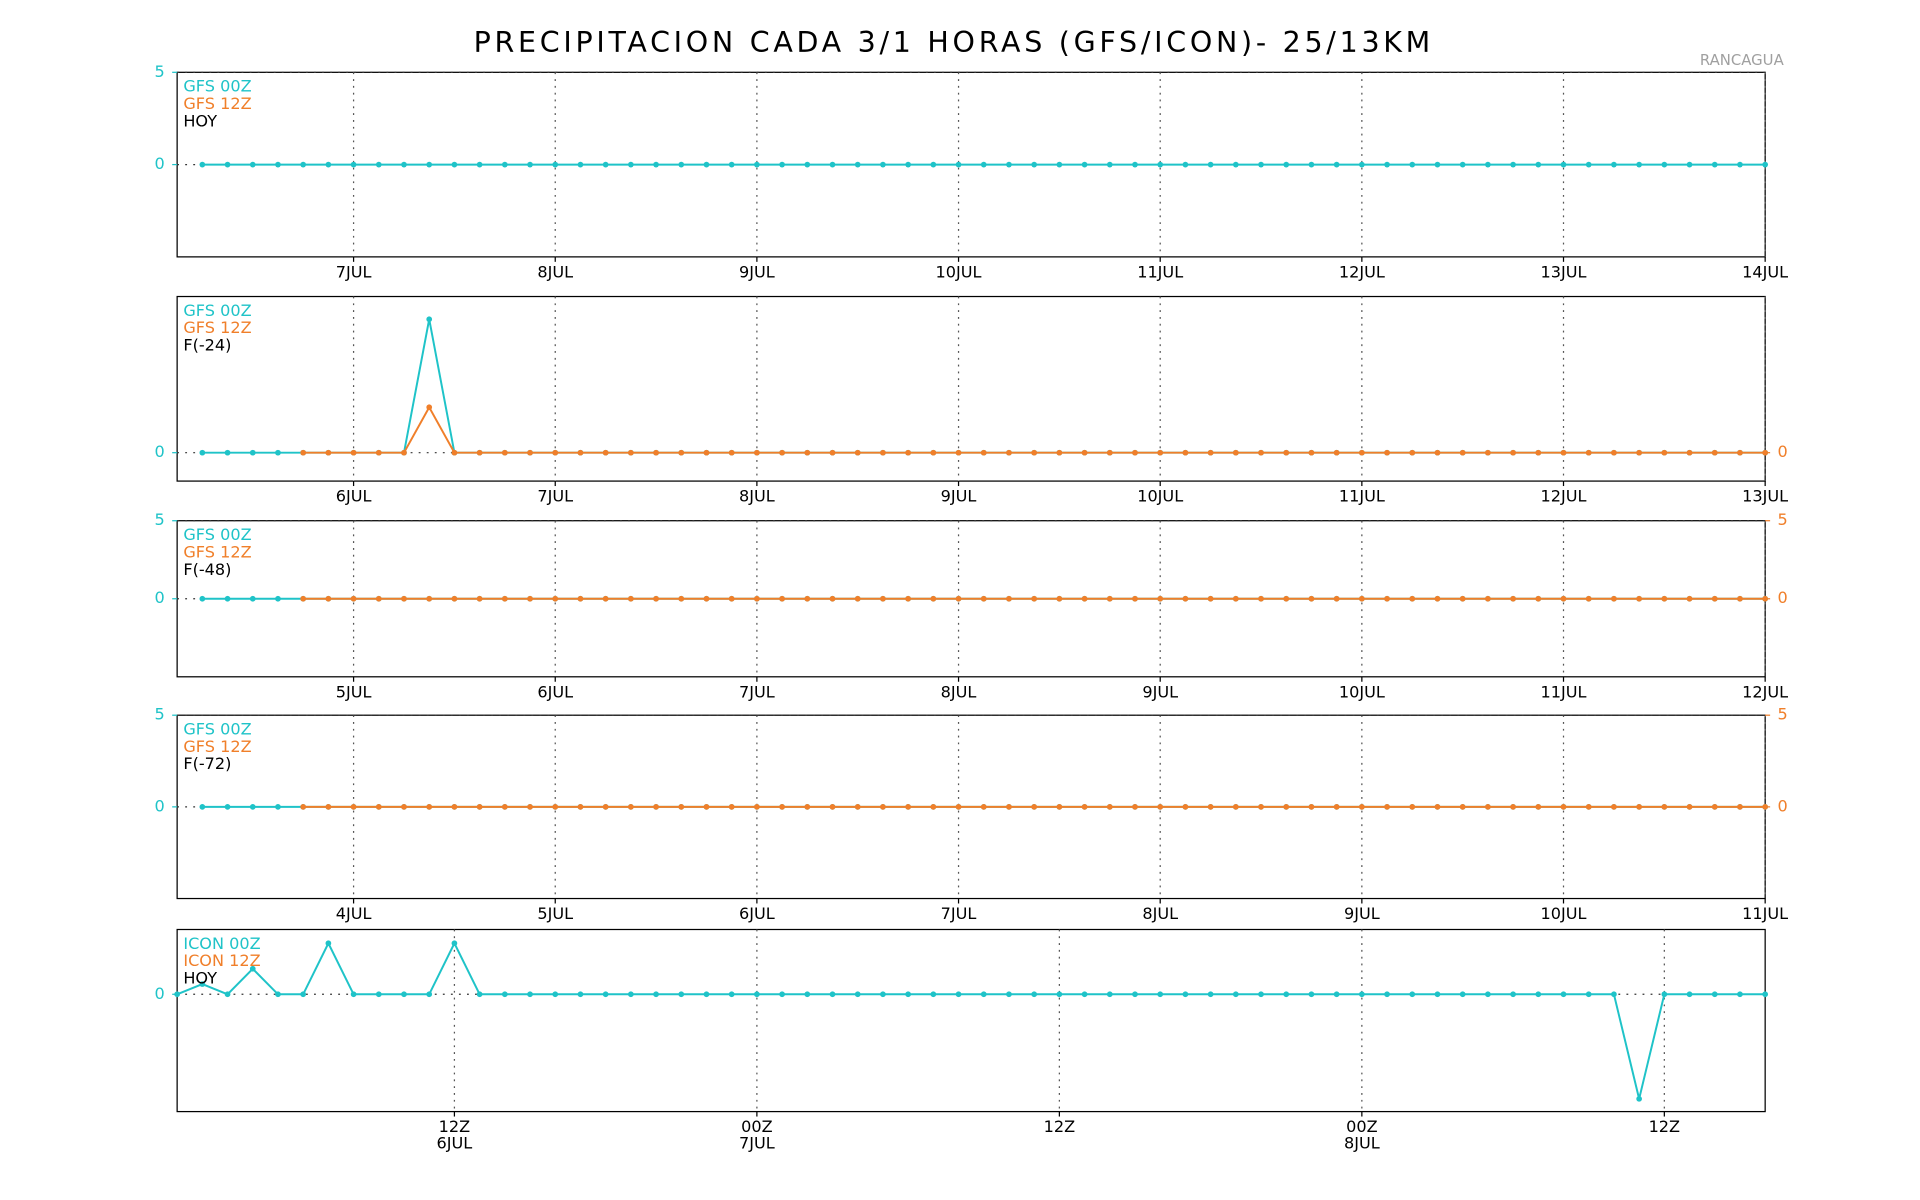  I want to click on x-tick-label: 00Z, so click(757, 1126).